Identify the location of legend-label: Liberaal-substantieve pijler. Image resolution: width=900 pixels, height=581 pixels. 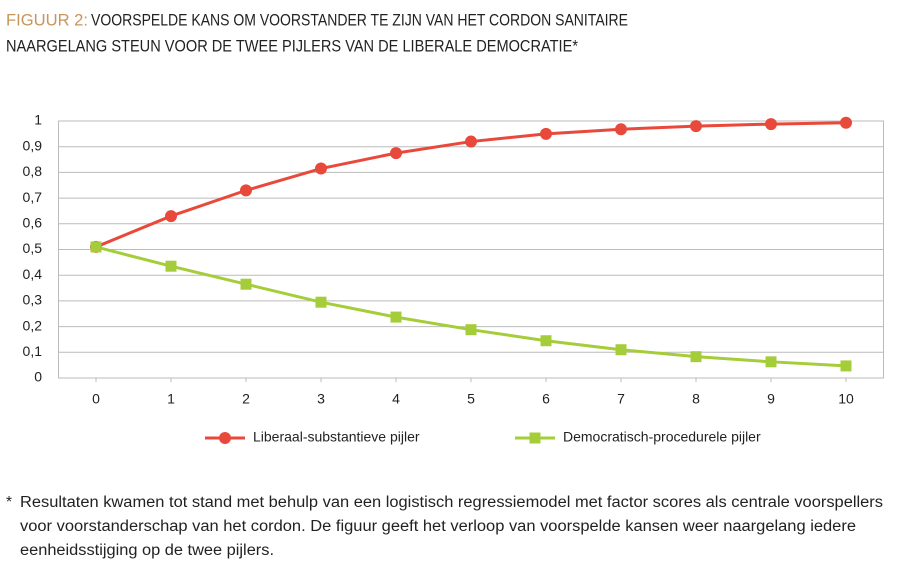
(336, 437).